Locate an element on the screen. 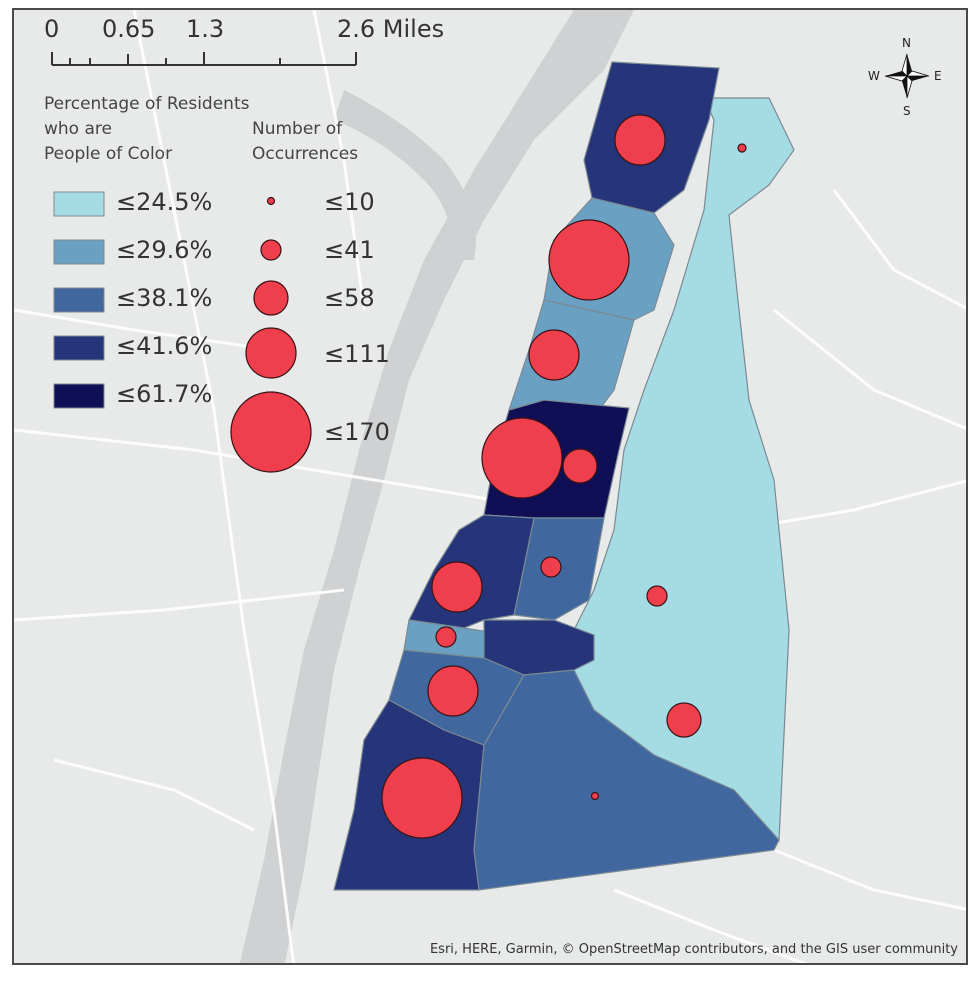 The width and height of the screenshot is (980, 983). legend-choropleth-swatches is located at coordinates (79, 300).